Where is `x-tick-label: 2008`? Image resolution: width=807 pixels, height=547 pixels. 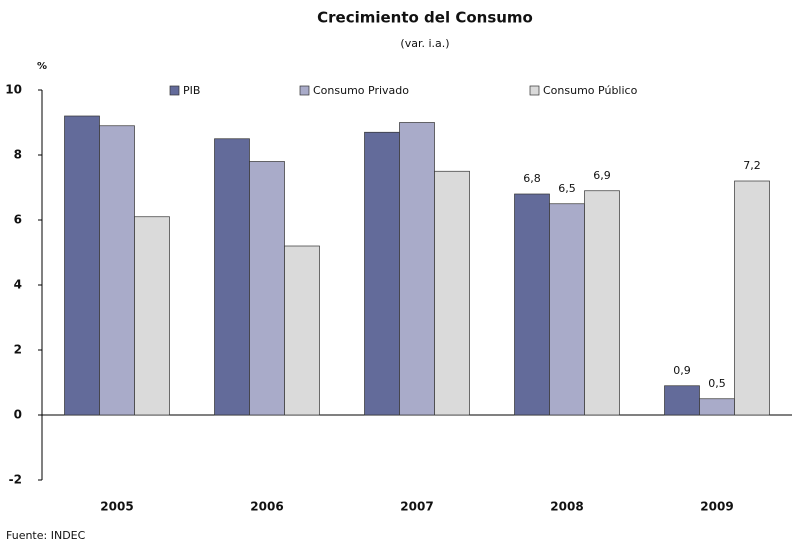
x-tick-label: 2008 is located at coordinates (566, 507).